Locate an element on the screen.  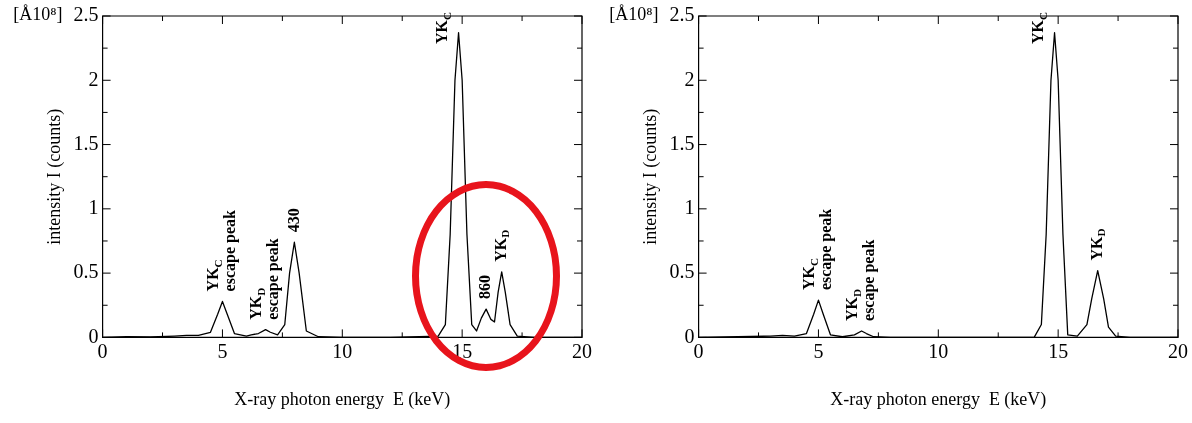
x-tick-label: 15 is located at coordinates (1058, 350).